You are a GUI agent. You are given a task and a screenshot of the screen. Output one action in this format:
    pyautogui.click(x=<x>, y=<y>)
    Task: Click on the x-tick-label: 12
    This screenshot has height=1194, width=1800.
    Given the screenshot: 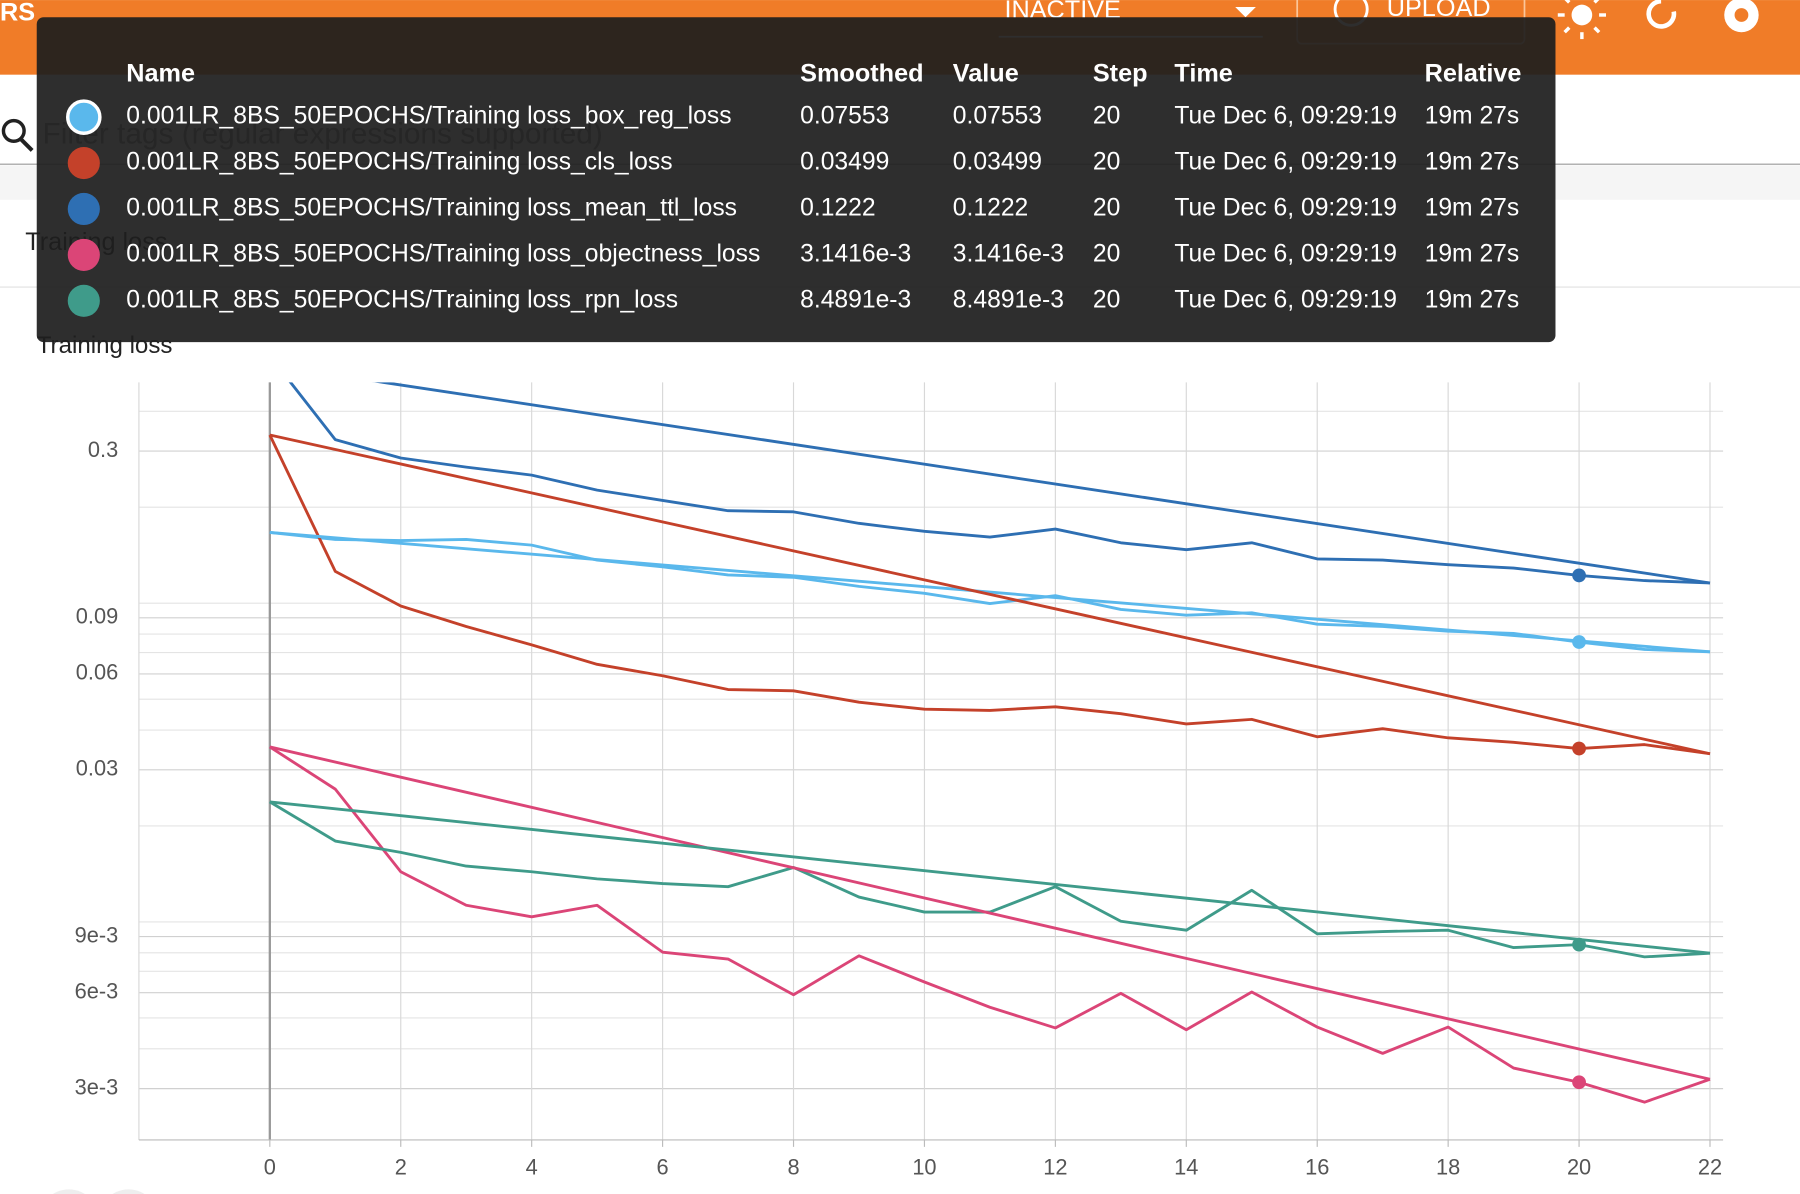 What is the action you would take?
    pyautogui.click(x=1055, y=1166)
    